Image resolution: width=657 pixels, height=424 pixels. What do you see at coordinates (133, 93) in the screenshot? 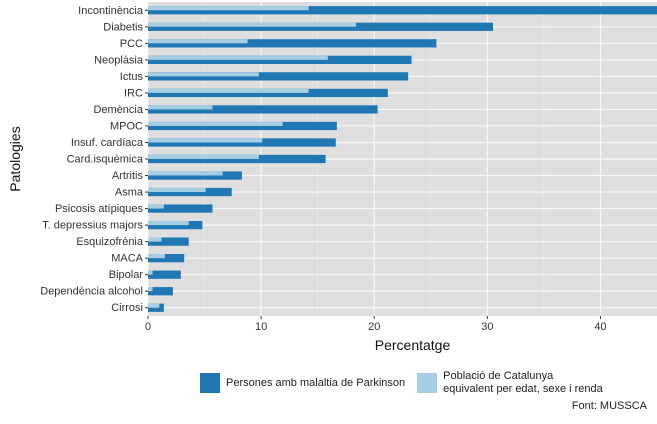
I see `y-tick-label: IRC` at bounding box center [133, 93].